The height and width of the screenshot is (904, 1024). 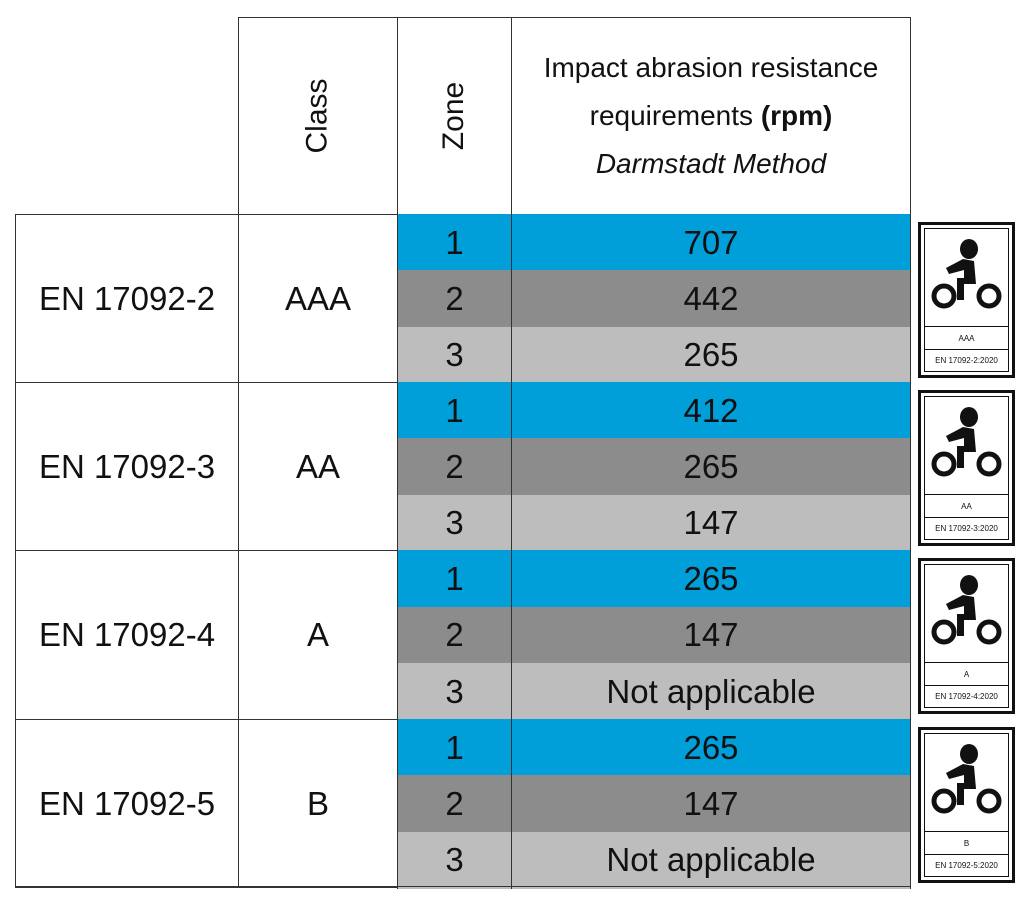 I want to click on requirement-value-cell: 412, so click(x=711, y=411).